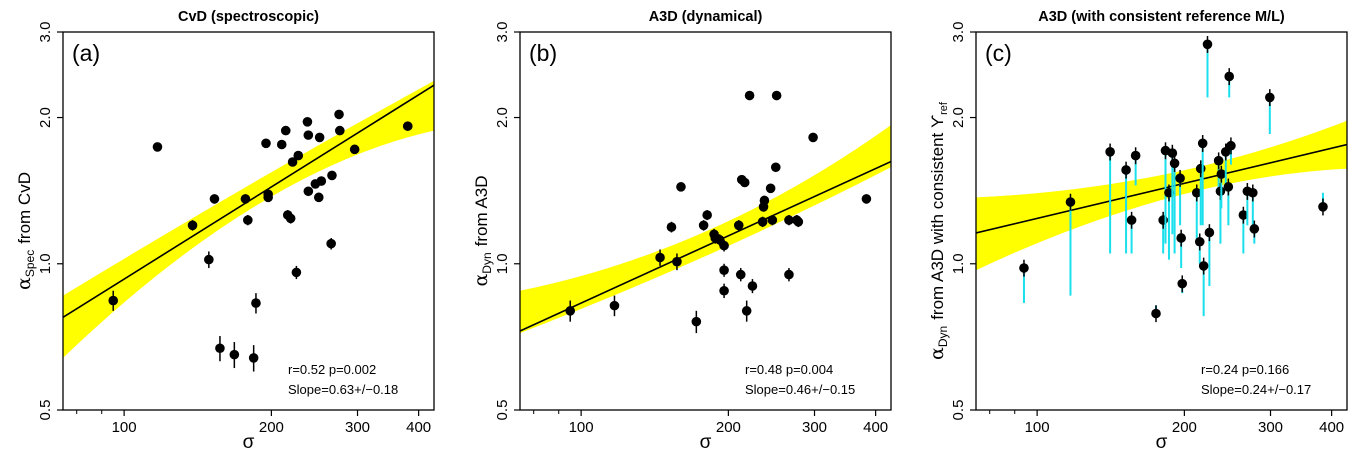 The image size is (1355, 455). I want to click on y-axis-label: αDyn from A3D, so click(482, 230).